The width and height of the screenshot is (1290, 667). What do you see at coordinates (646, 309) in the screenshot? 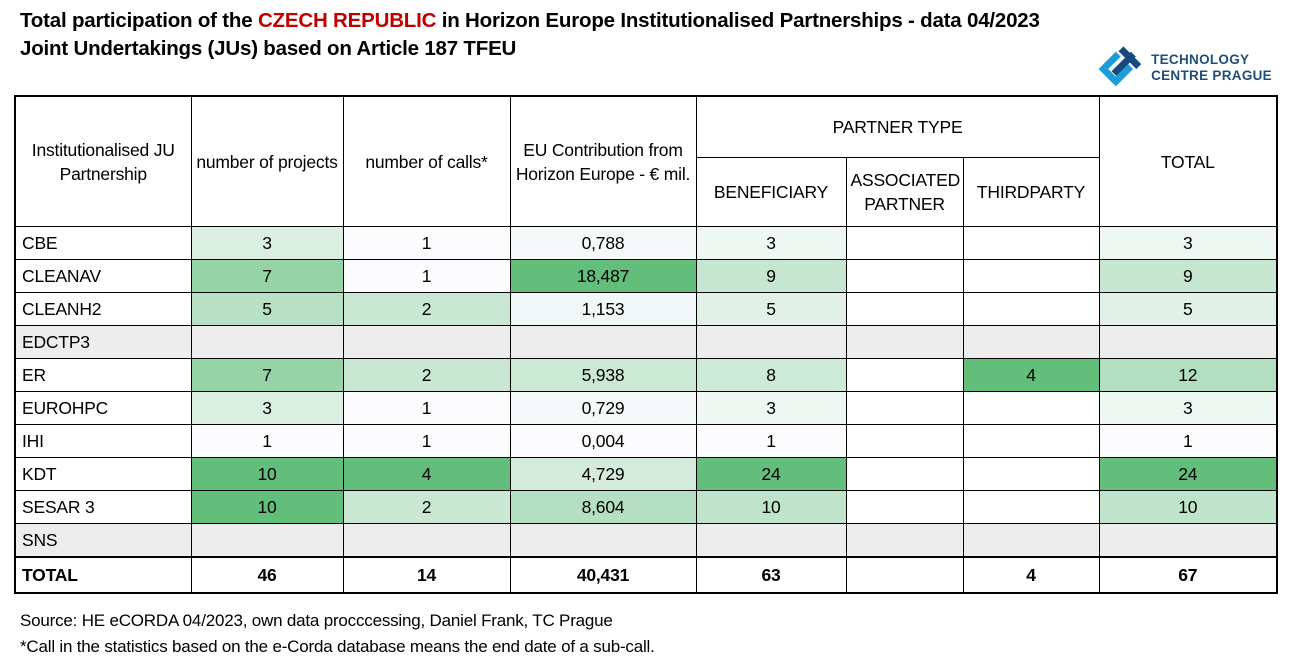
I see `table-row: CLEANH2 5 2 1,153 5 5` at bounding box center [646, 309].